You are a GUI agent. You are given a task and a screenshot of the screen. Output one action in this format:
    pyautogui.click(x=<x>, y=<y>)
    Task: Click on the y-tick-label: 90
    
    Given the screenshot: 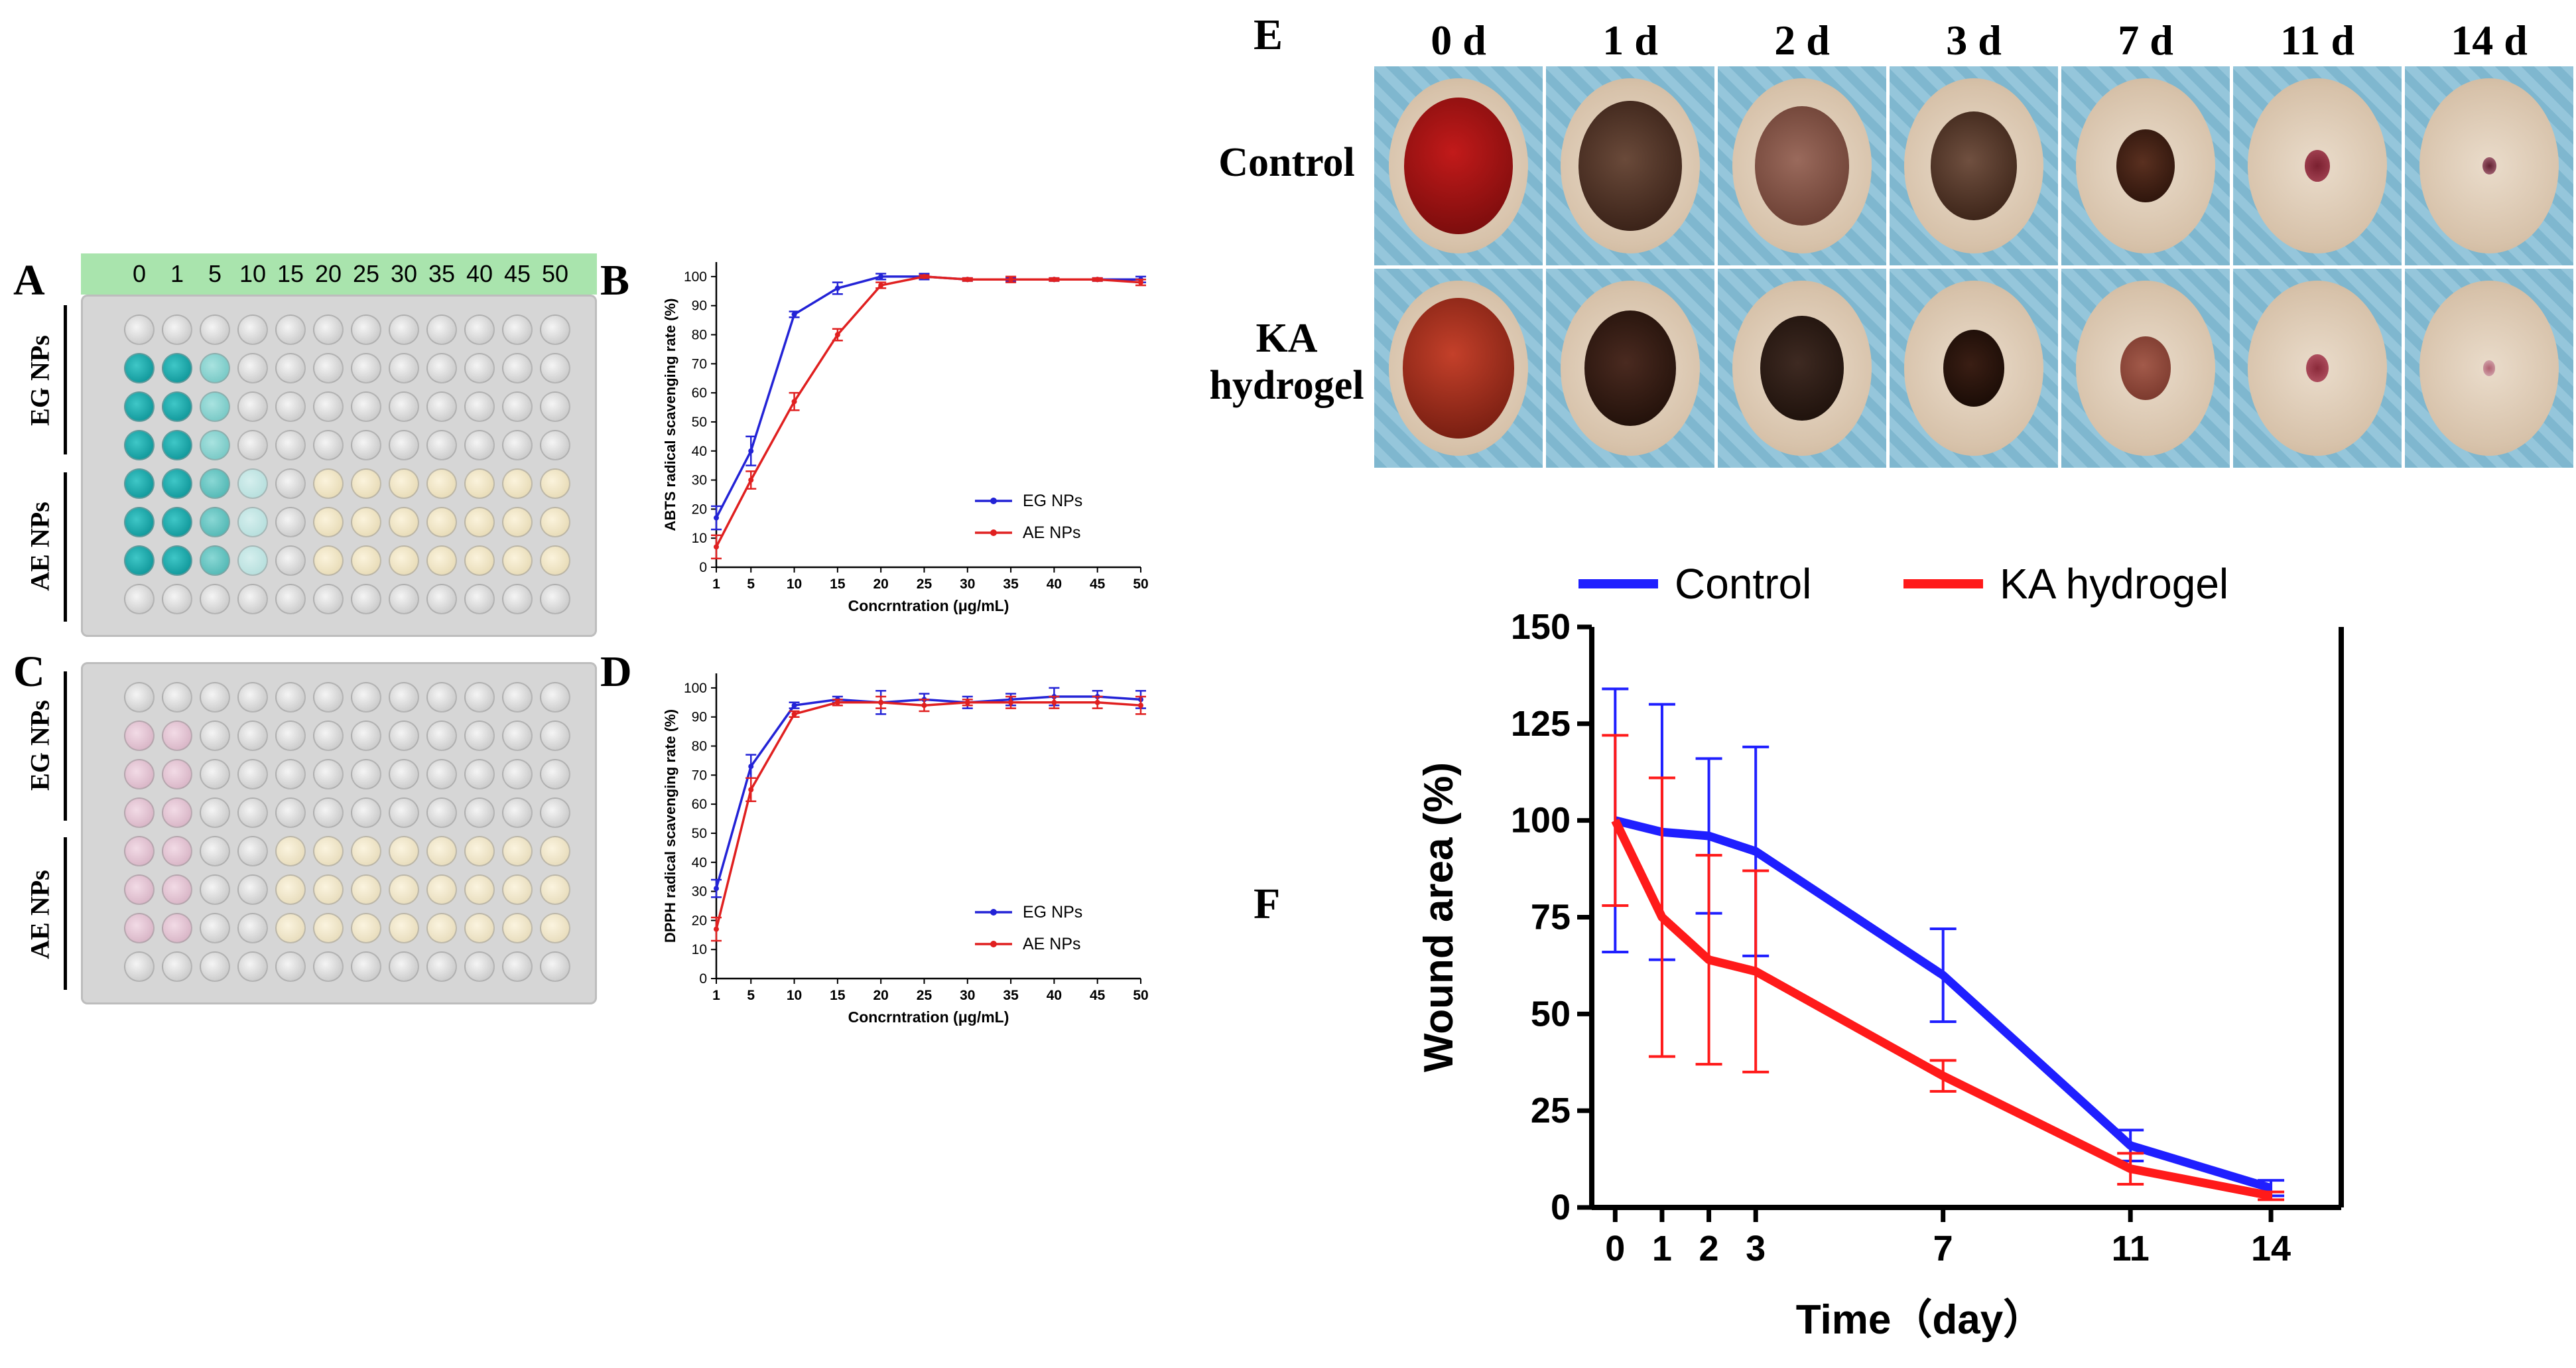 What is the action you would take?
    pyautogui.click(x=700, y=717)
    